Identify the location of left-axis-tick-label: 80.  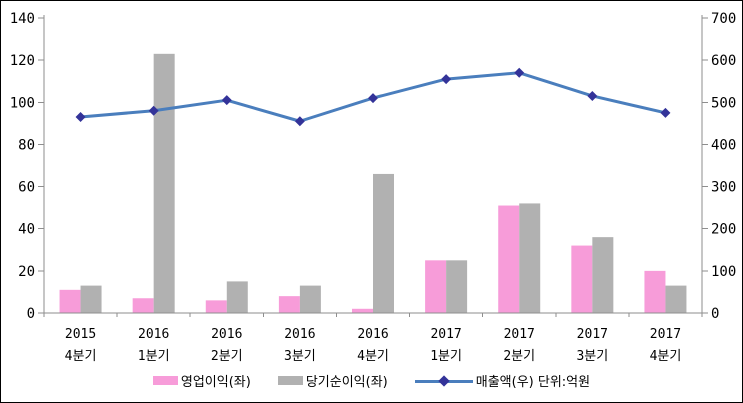
(26, 145).